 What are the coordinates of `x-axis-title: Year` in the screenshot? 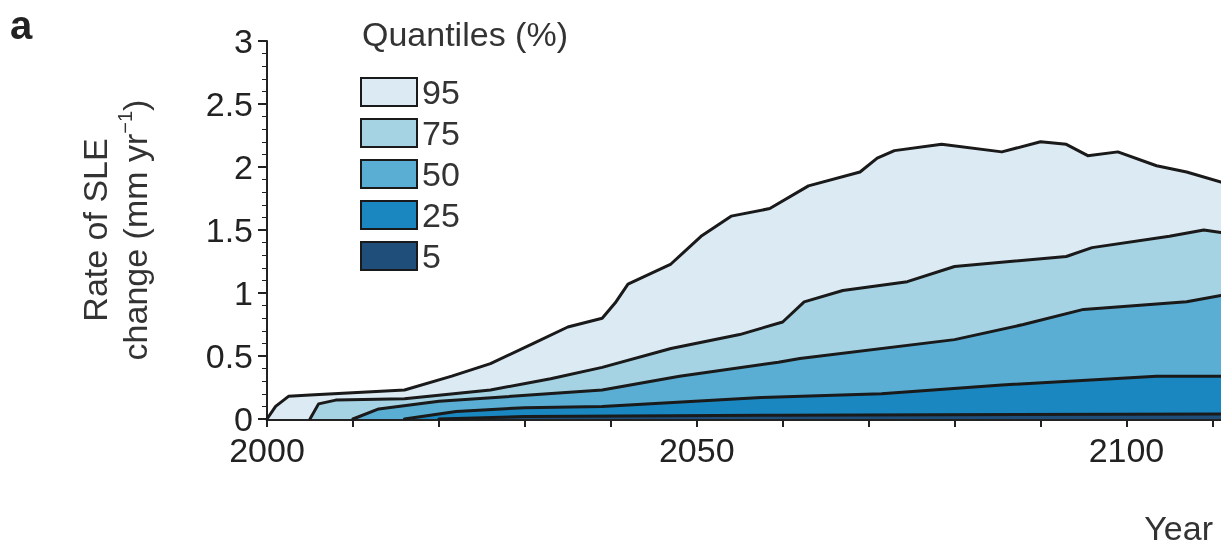 It's located at (1178, 528).